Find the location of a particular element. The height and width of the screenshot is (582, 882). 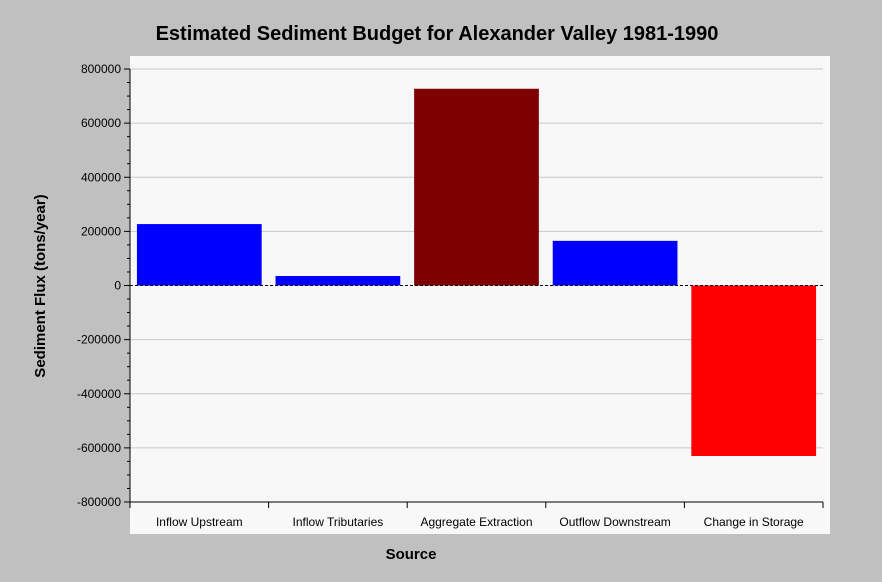

bar-aggregate-extraction is located at coordinates (476, 187).